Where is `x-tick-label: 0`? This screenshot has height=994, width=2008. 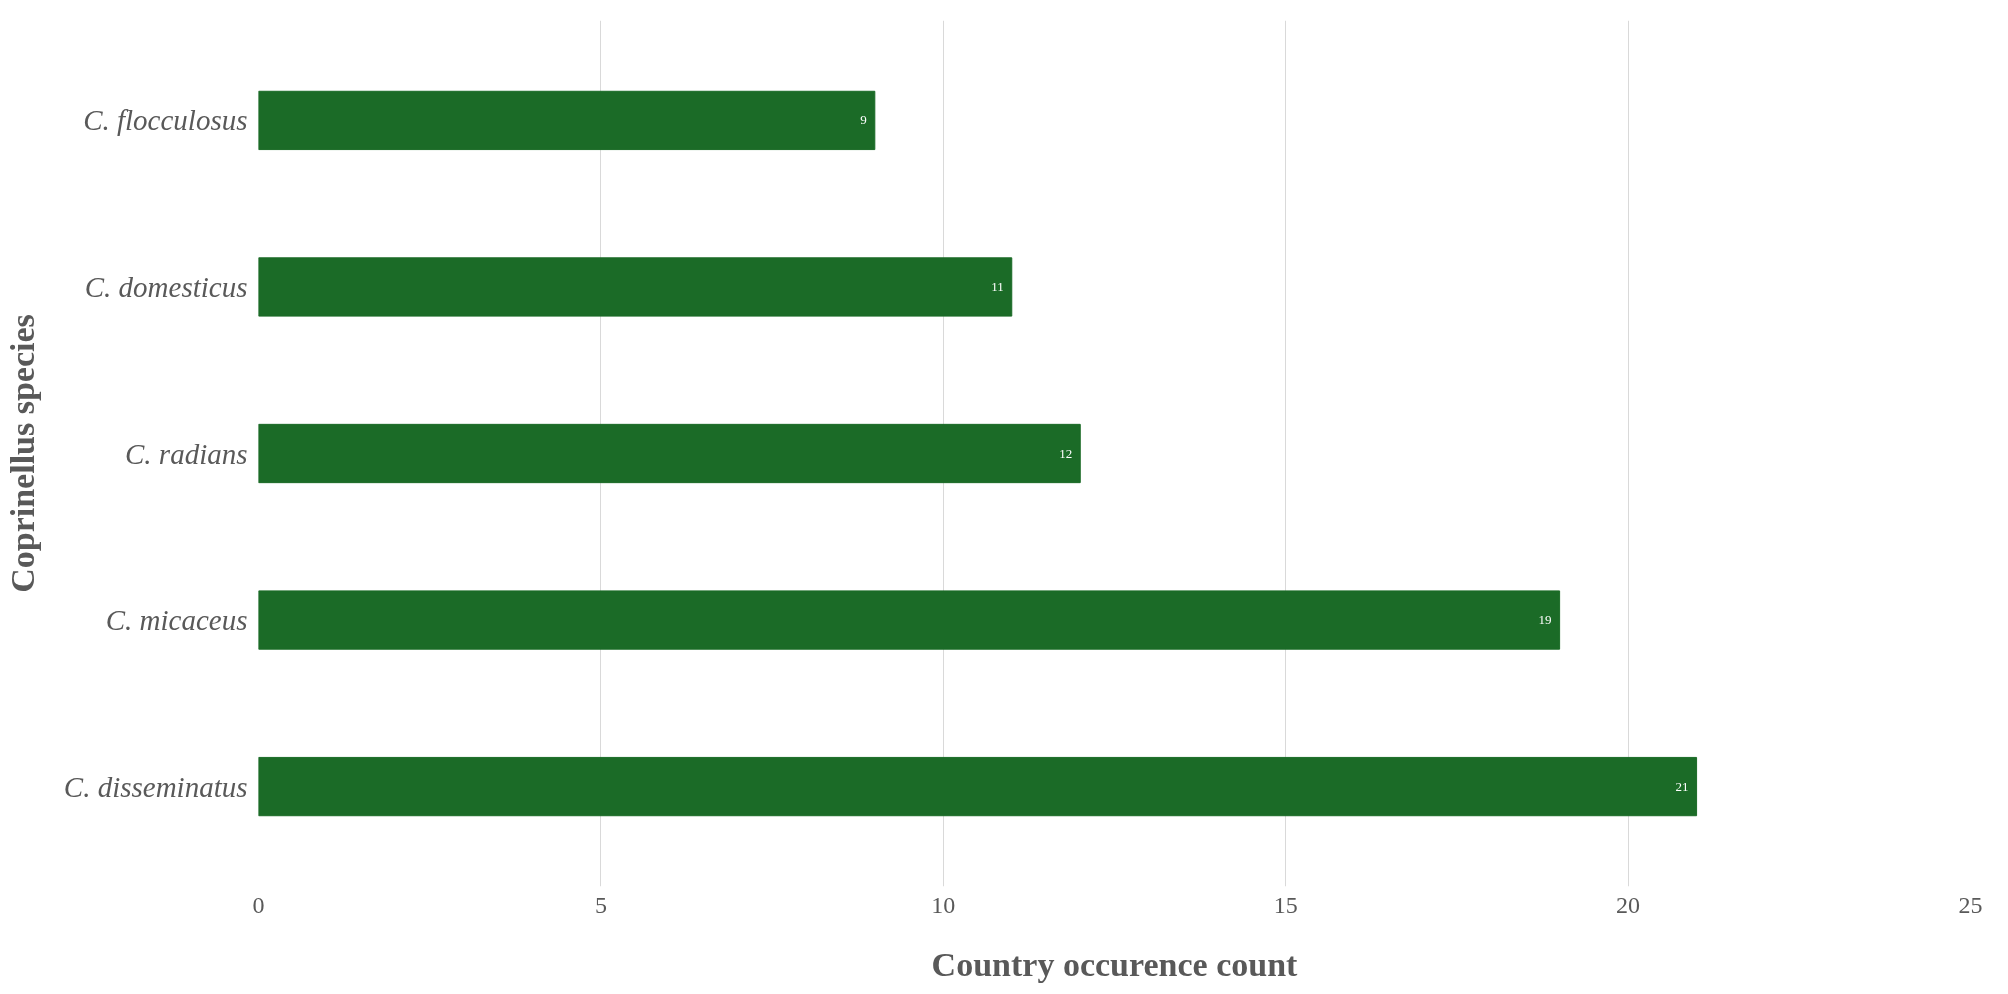
x-tick-label: 0 is located at coordinates (258, 904).